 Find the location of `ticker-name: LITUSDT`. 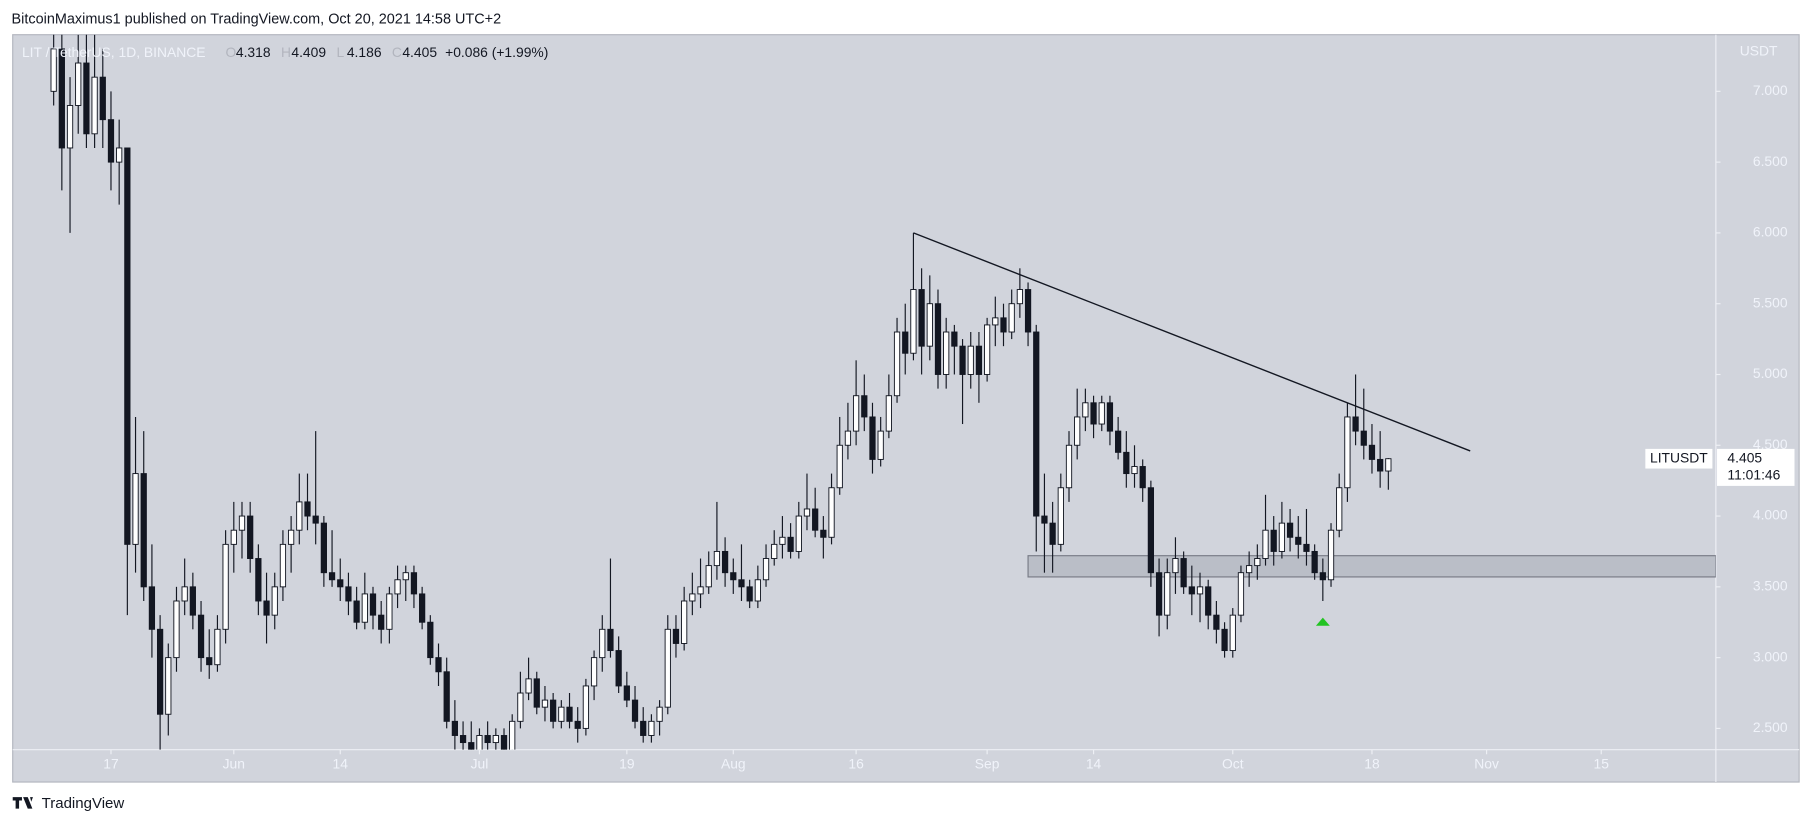

ticker-name: LITUSDT is located at coordinates (1679, 457).